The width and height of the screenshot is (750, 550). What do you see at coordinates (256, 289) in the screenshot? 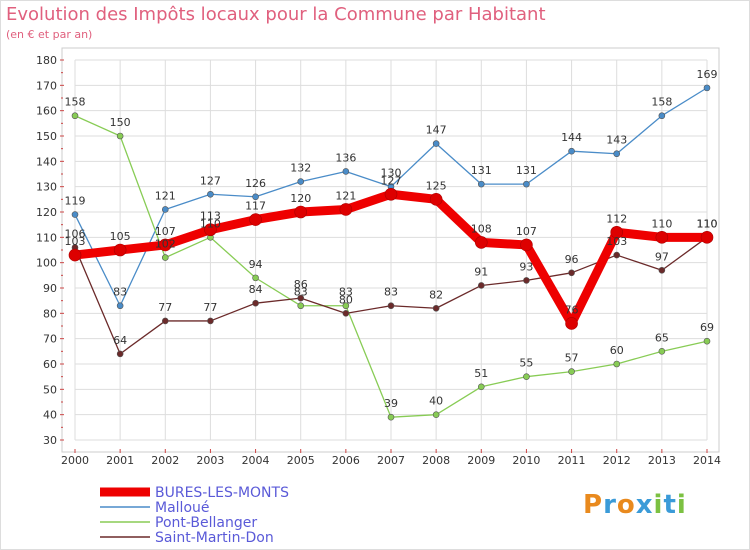
I see `data-label: 84` at bounding box center [256, 289].